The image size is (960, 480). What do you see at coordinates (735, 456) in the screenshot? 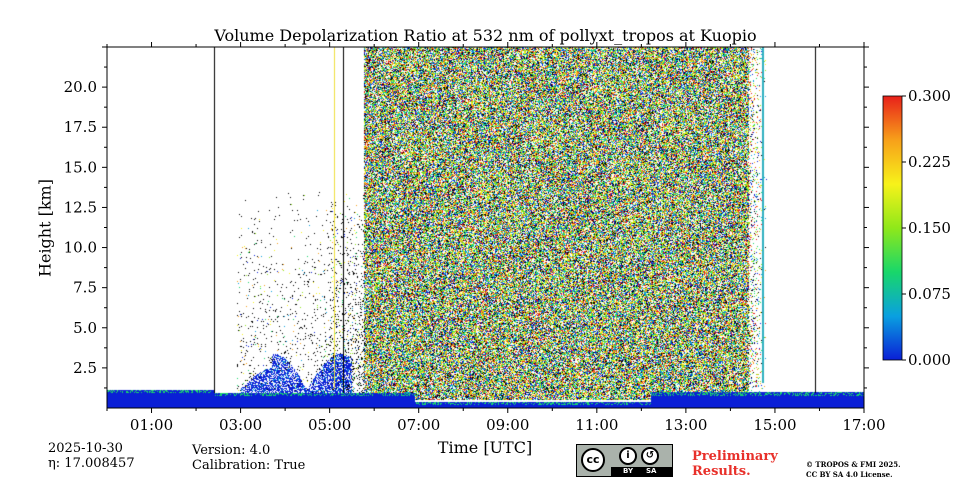
I see `preliminary-line1: Preliminary` at bounding box center [735, 456].